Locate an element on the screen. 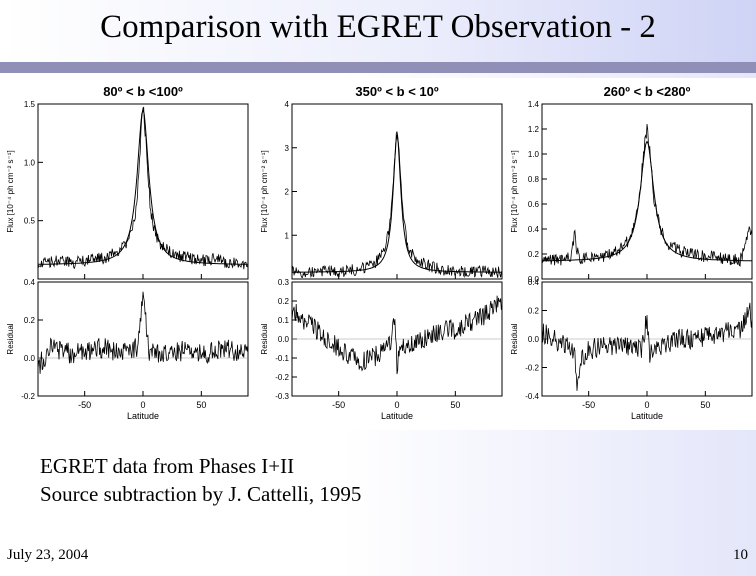 The width and height of the screenshot is (756, 576). flux-ytick-label: 1.5 is located at coordinates (30, 104).